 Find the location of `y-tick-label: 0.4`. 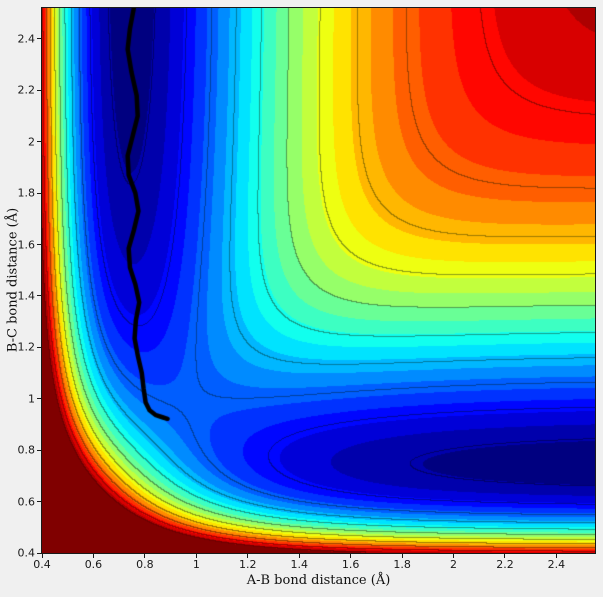

y-tick-label: 0.4 is located at coordinates (26, 553).